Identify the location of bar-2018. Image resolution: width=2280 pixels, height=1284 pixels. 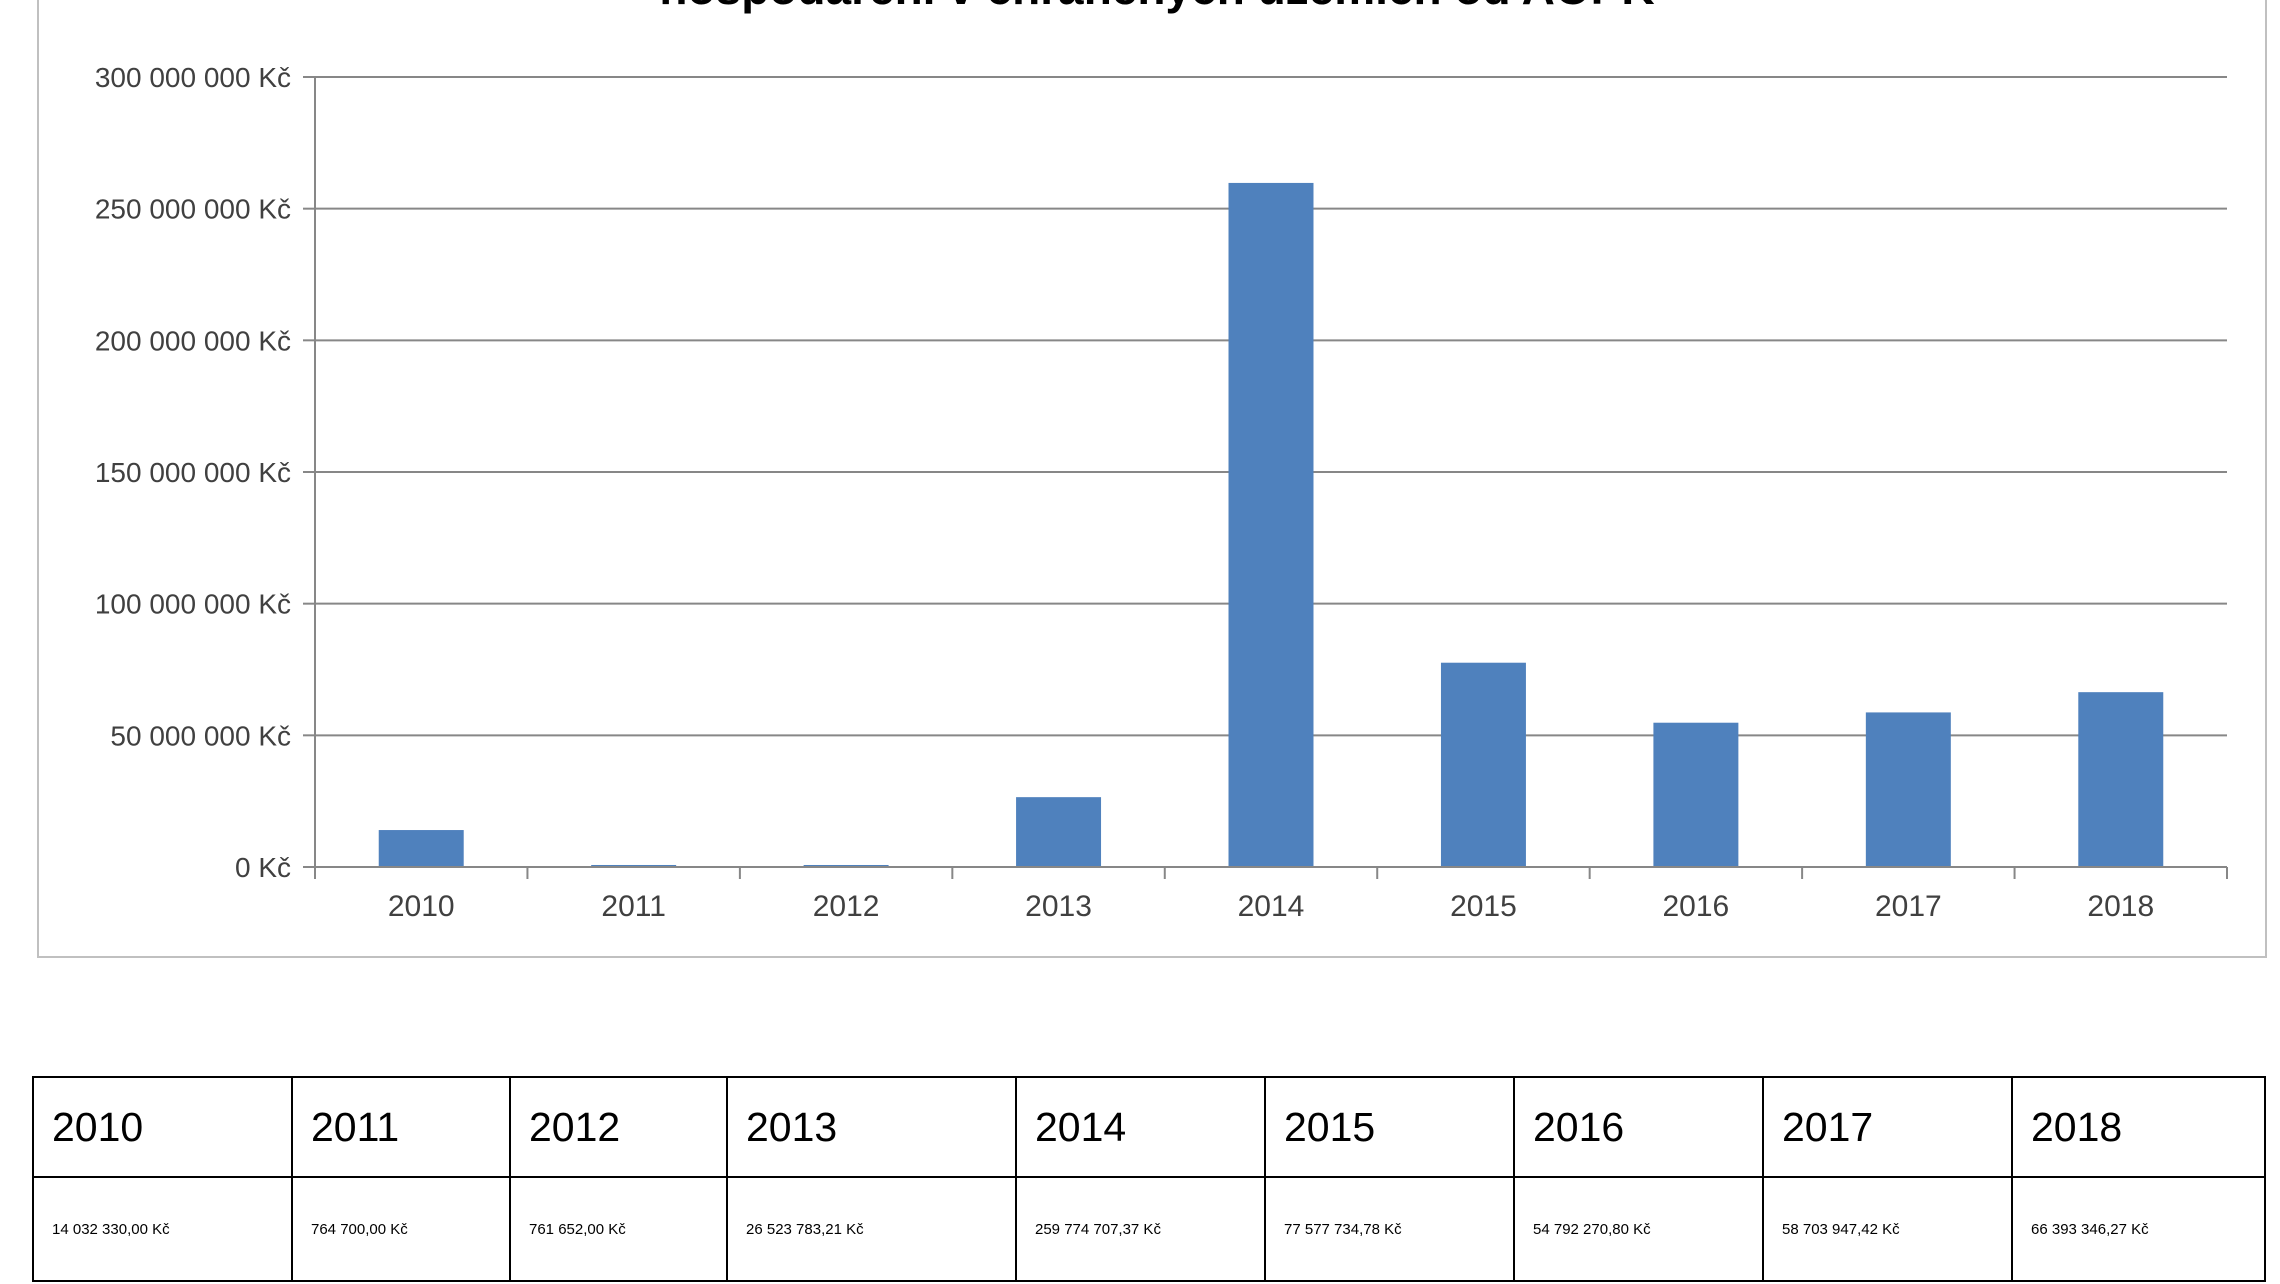
(2121, 779).